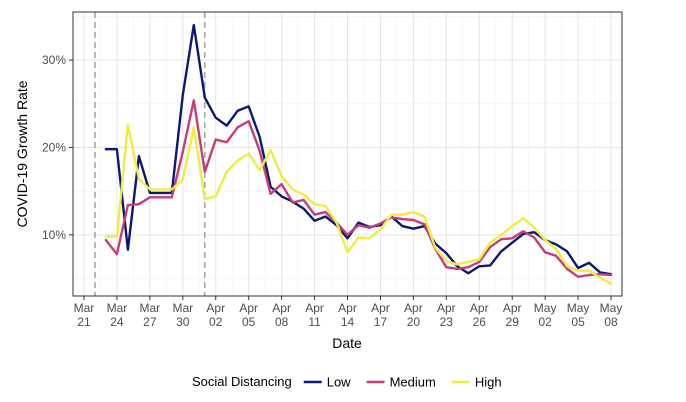  I want to click on x-tick-label-day: 24, so click(117, 322).